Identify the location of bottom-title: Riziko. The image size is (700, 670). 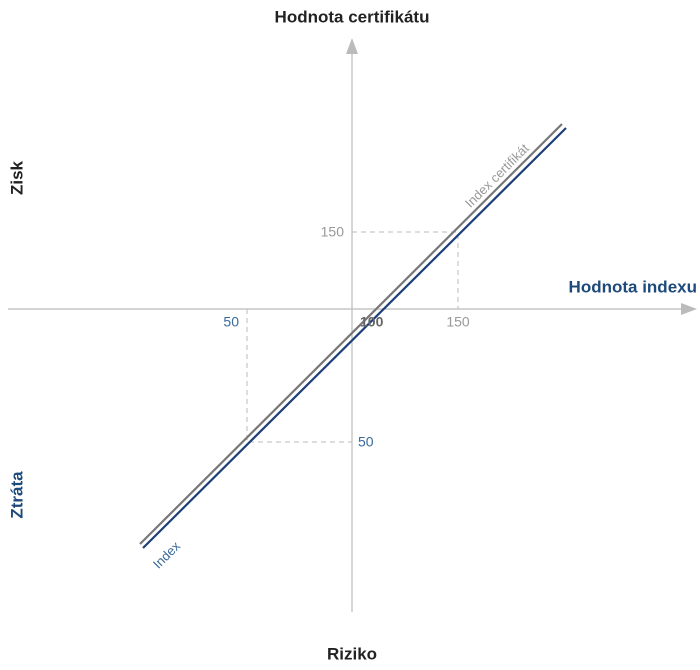
(352, 653).